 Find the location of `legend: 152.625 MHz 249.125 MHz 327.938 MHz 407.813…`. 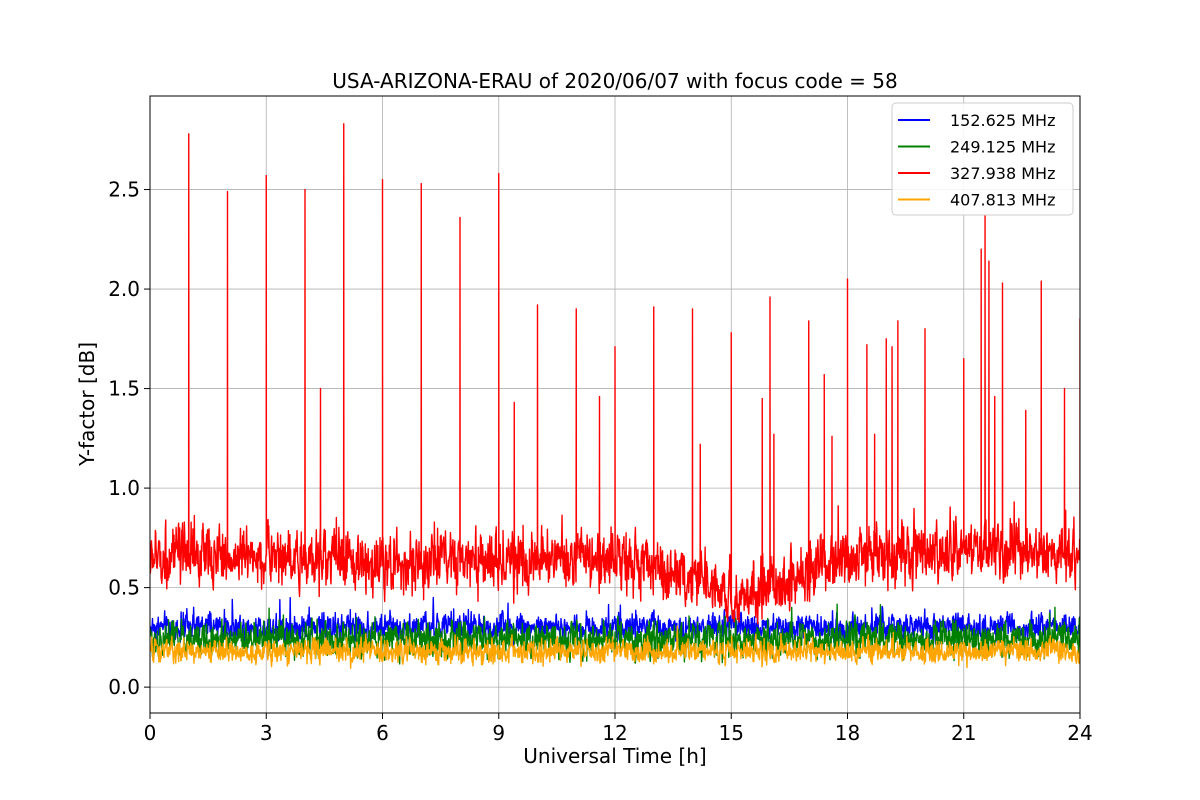

legend: 152.625 MHz 249.125 MHz 327.938 MHz 407.813… is located at coordinates (982, 159).